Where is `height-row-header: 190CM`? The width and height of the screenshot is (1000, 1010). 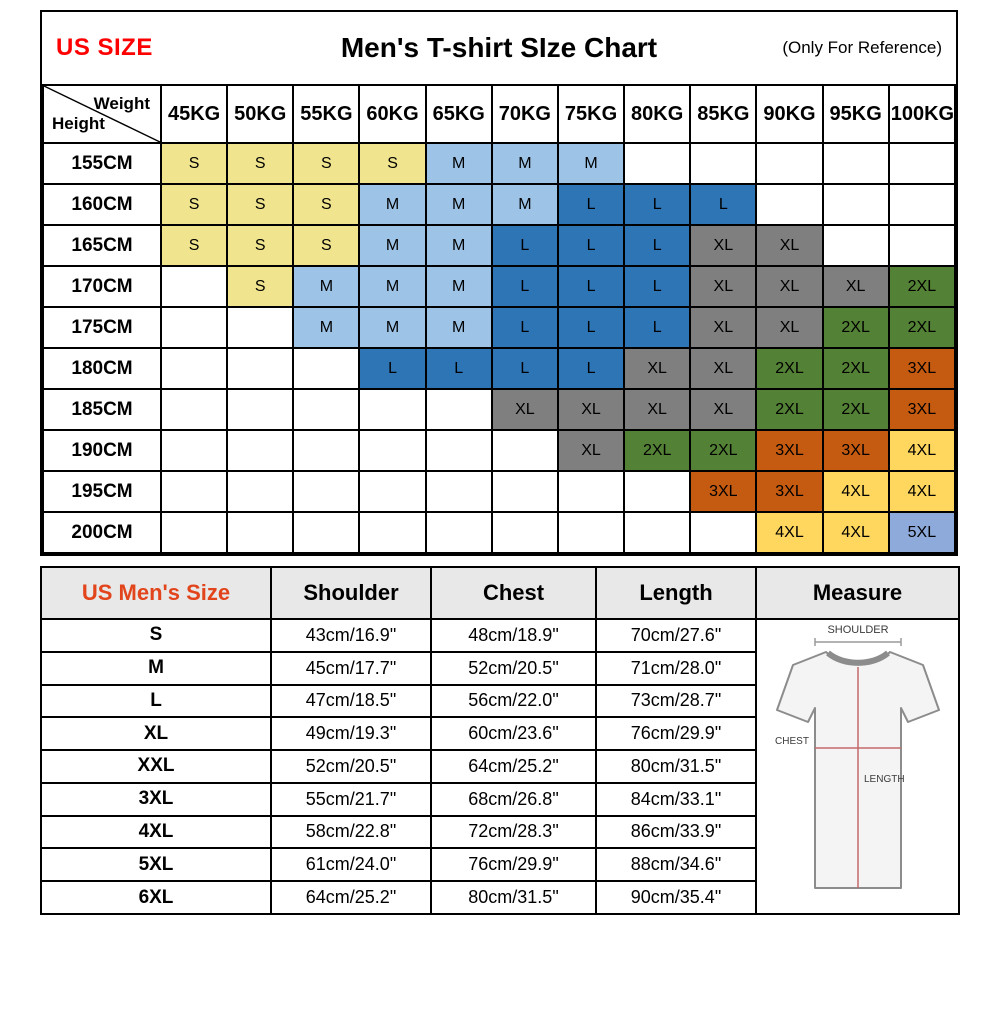 height-row-header: 190CM is located at coordinates (102, 450).